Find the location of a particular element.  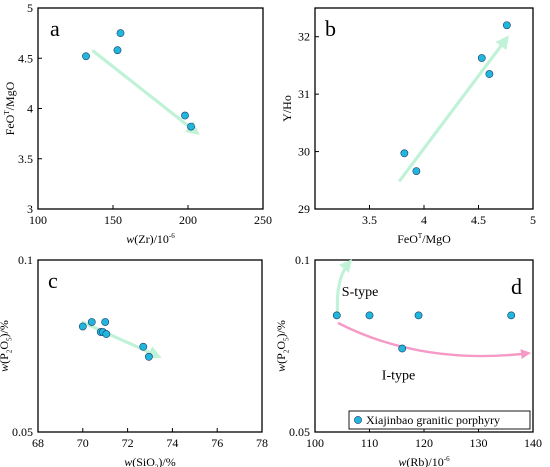

x-tick-label: 150 is located at coordinates (113, 220).